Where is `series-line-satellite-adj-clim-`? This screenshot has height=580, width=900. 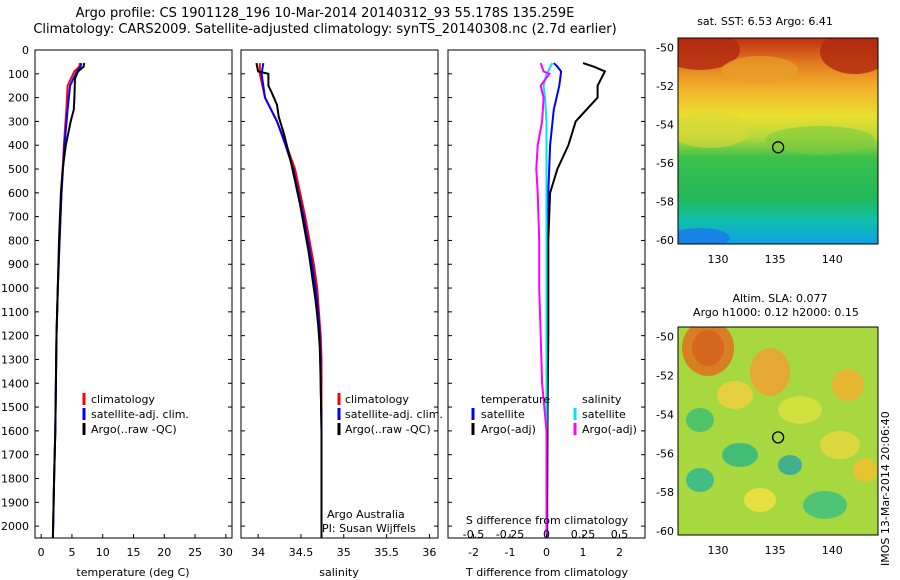
series-line-satellite-adj-clim- is located at coordinates (291, 300).